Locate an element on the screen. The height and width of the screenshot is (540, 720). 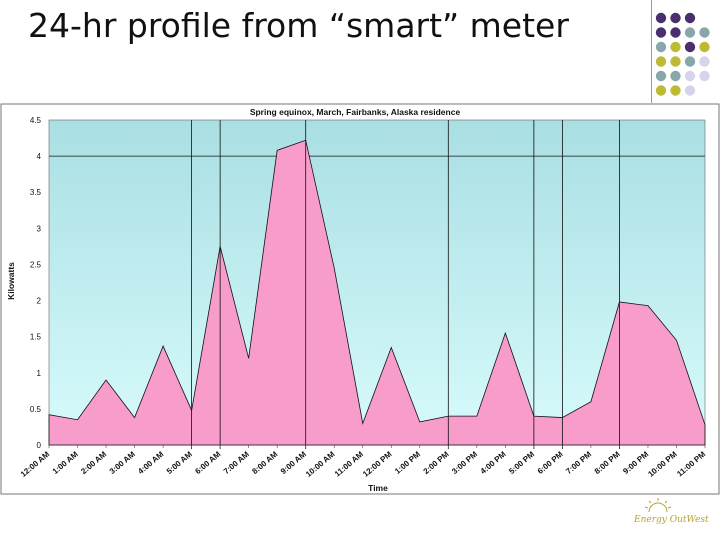
x-axis-label: Time is located at coordinates (378, 488).